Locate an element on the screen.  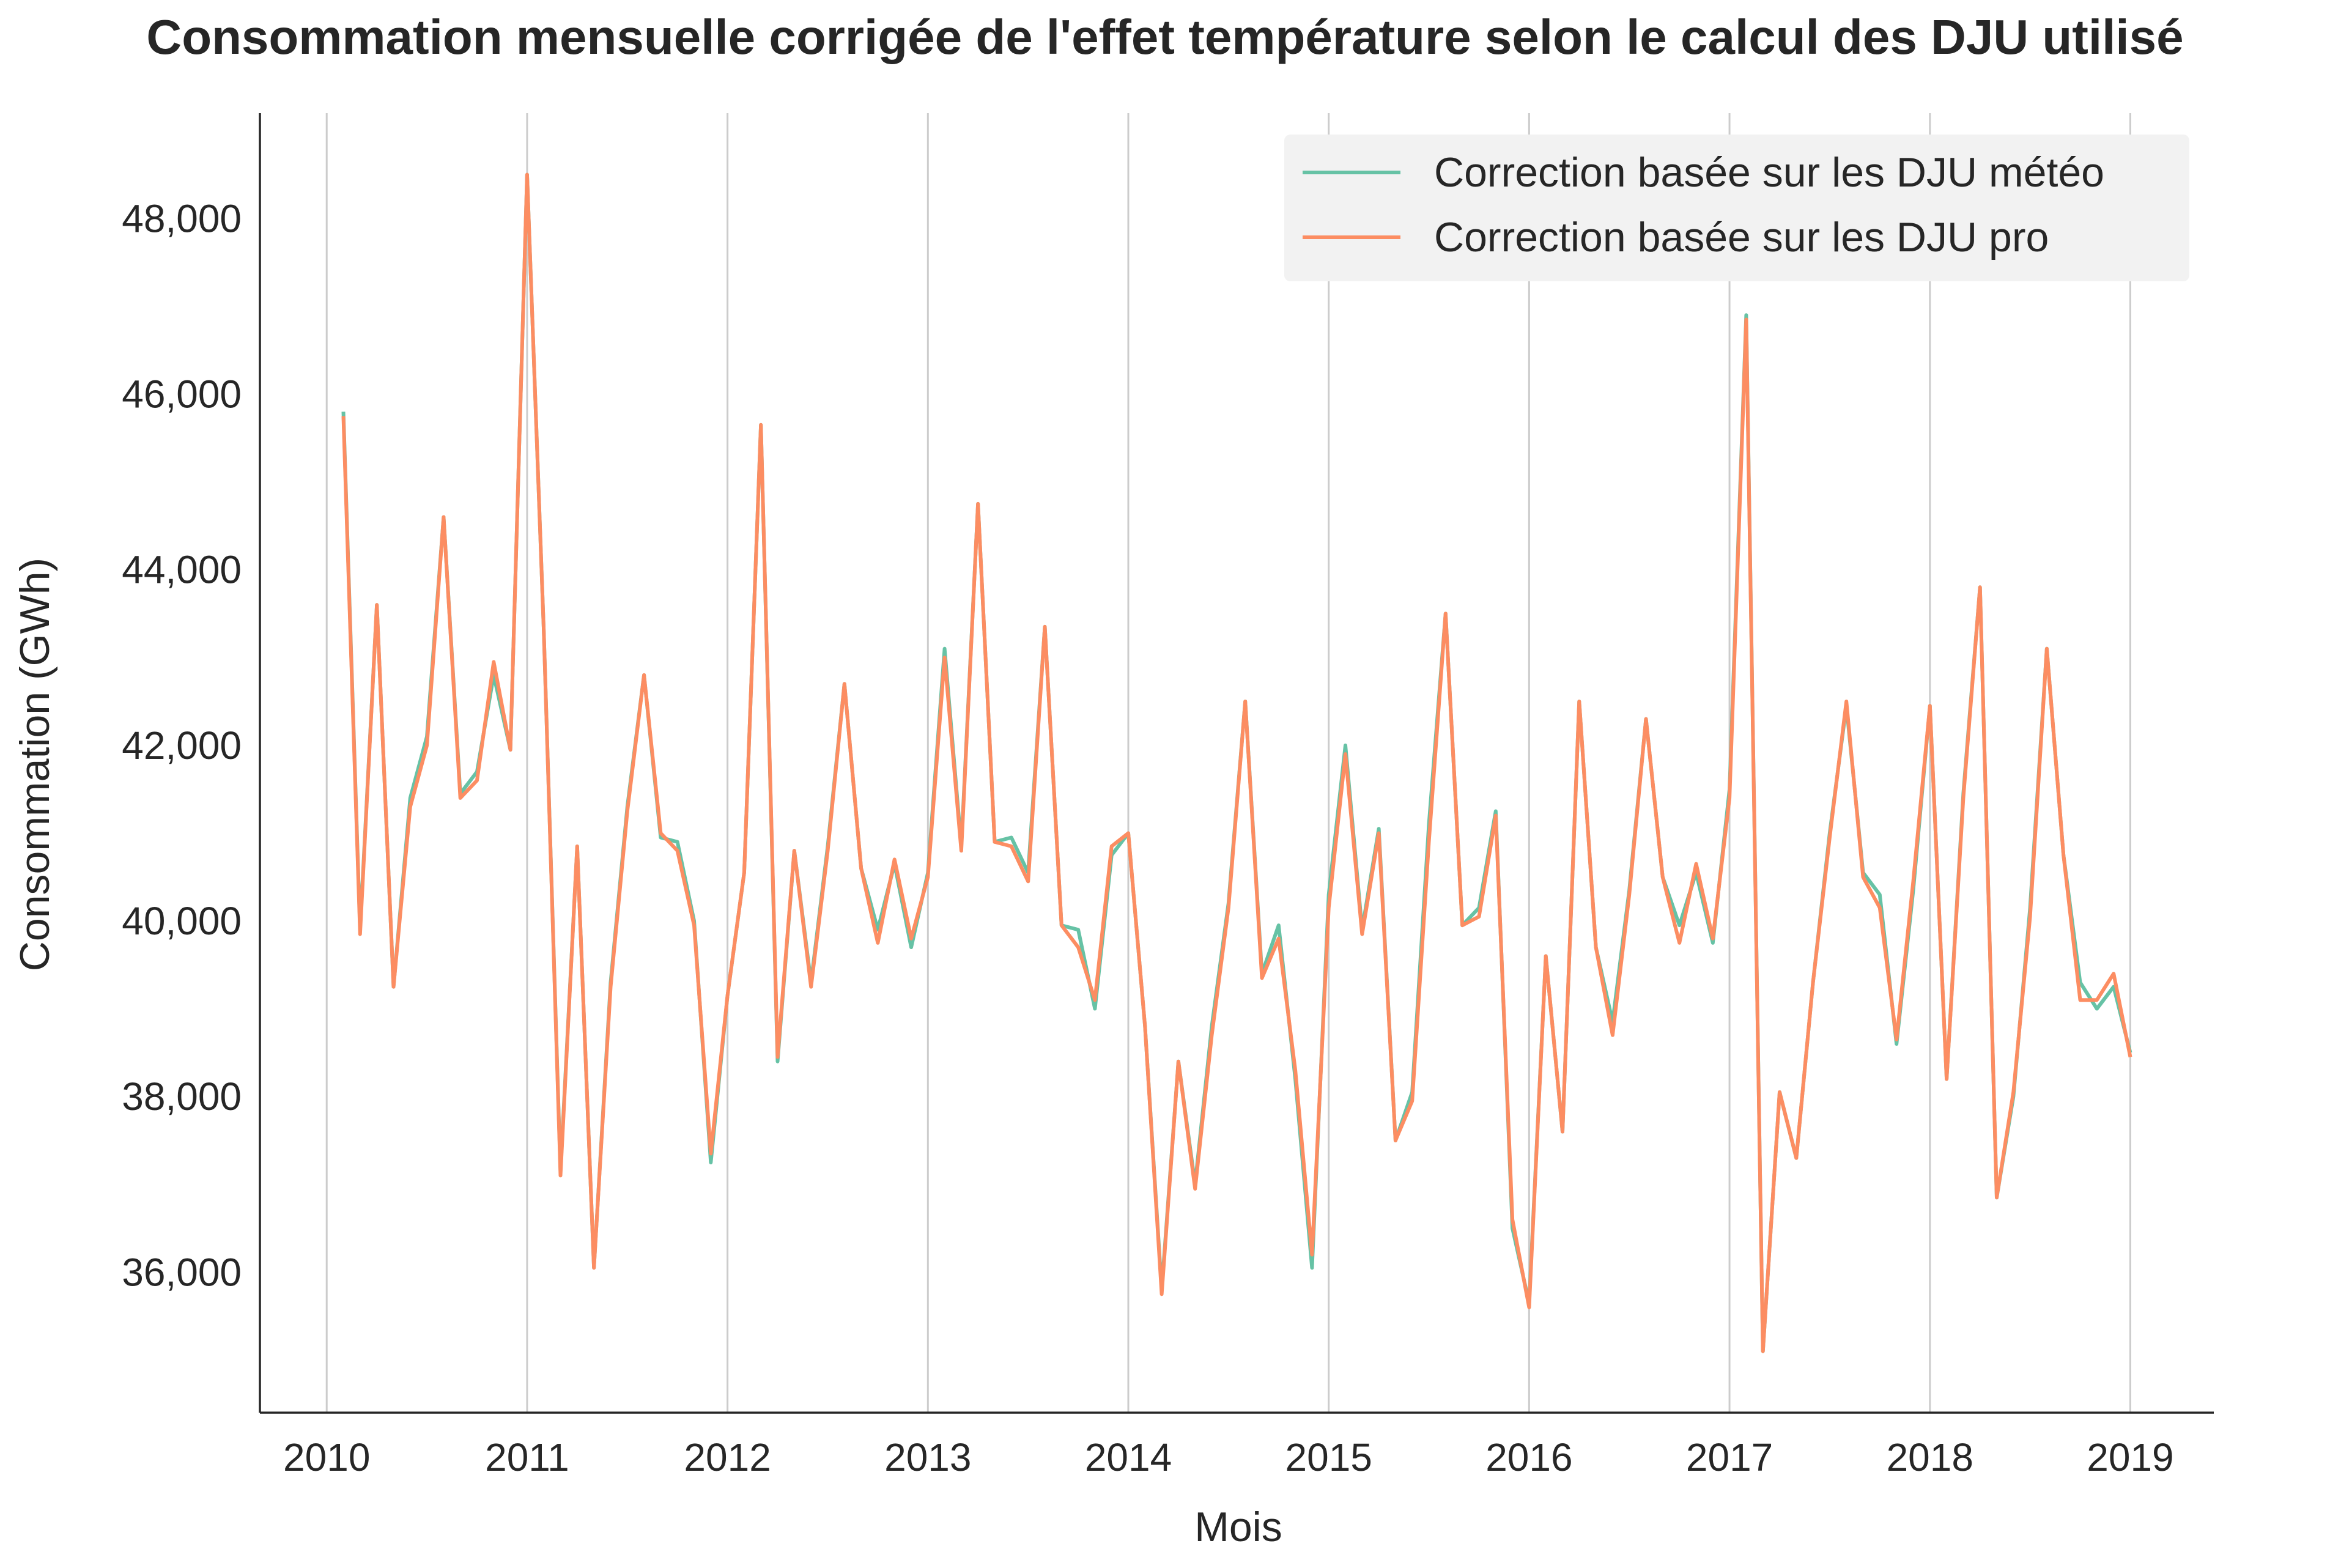
legend-label-dju-pro: Correction basée sur les DJU pro is located at coordinates (1741, 237).